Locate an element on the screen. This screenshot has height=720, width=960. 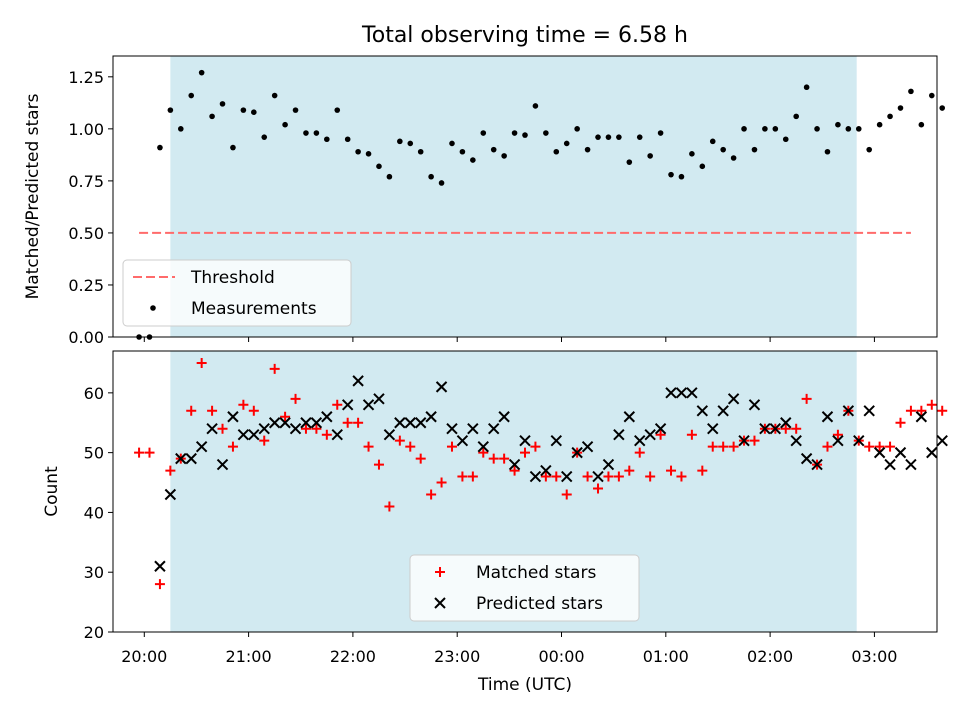
y-tick-label: 1.25 is located at coordinates (86, 77).